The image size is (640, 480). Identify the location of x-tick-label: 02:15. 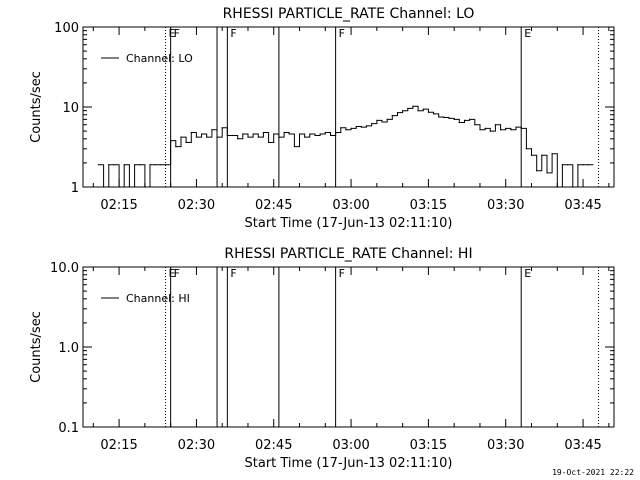
(118, 205).